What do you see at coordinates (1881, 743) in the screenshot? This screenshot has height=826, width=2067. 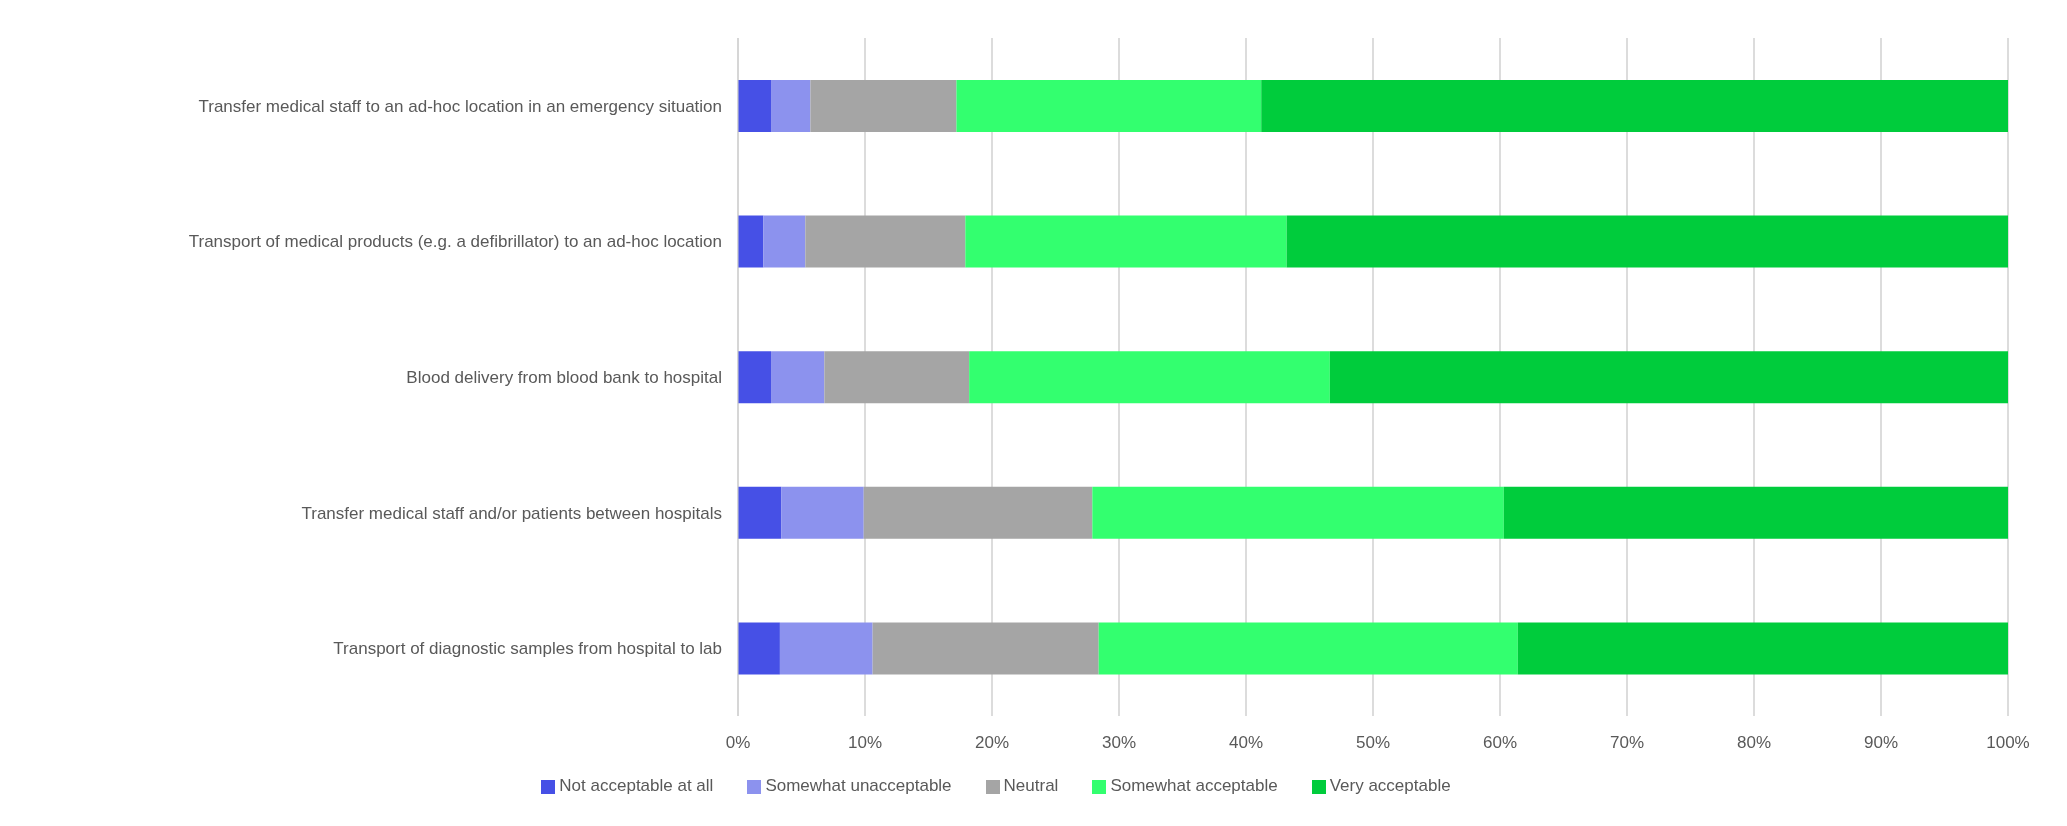 I see `x-tick-label: 90%` at bounding box center [1881, 743].